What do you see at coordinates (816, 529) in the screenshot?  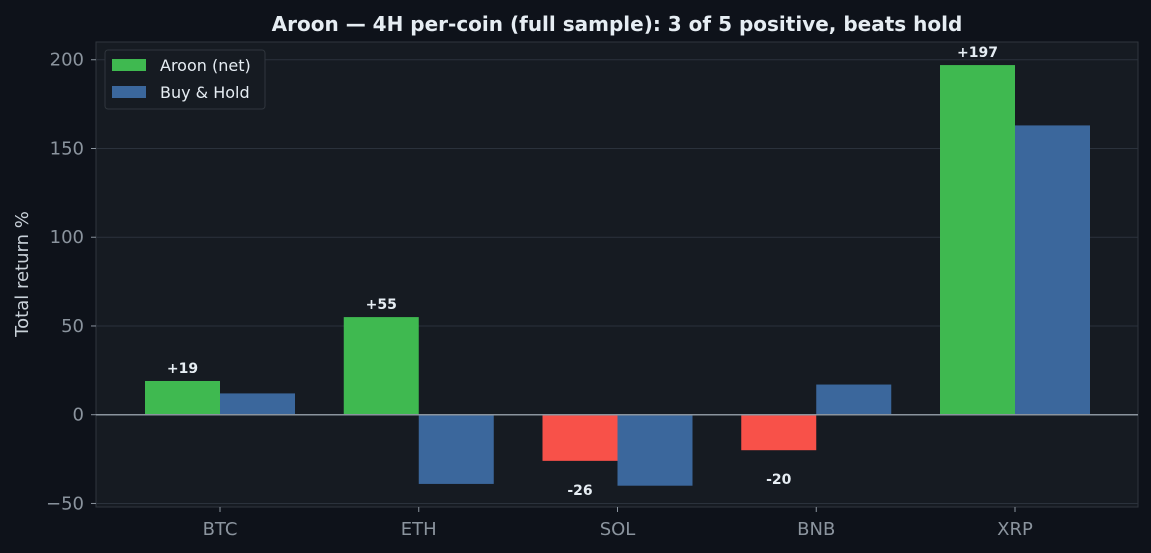 I see `x-tick-label-bnb: BNB` at bounding box center [816, 529].